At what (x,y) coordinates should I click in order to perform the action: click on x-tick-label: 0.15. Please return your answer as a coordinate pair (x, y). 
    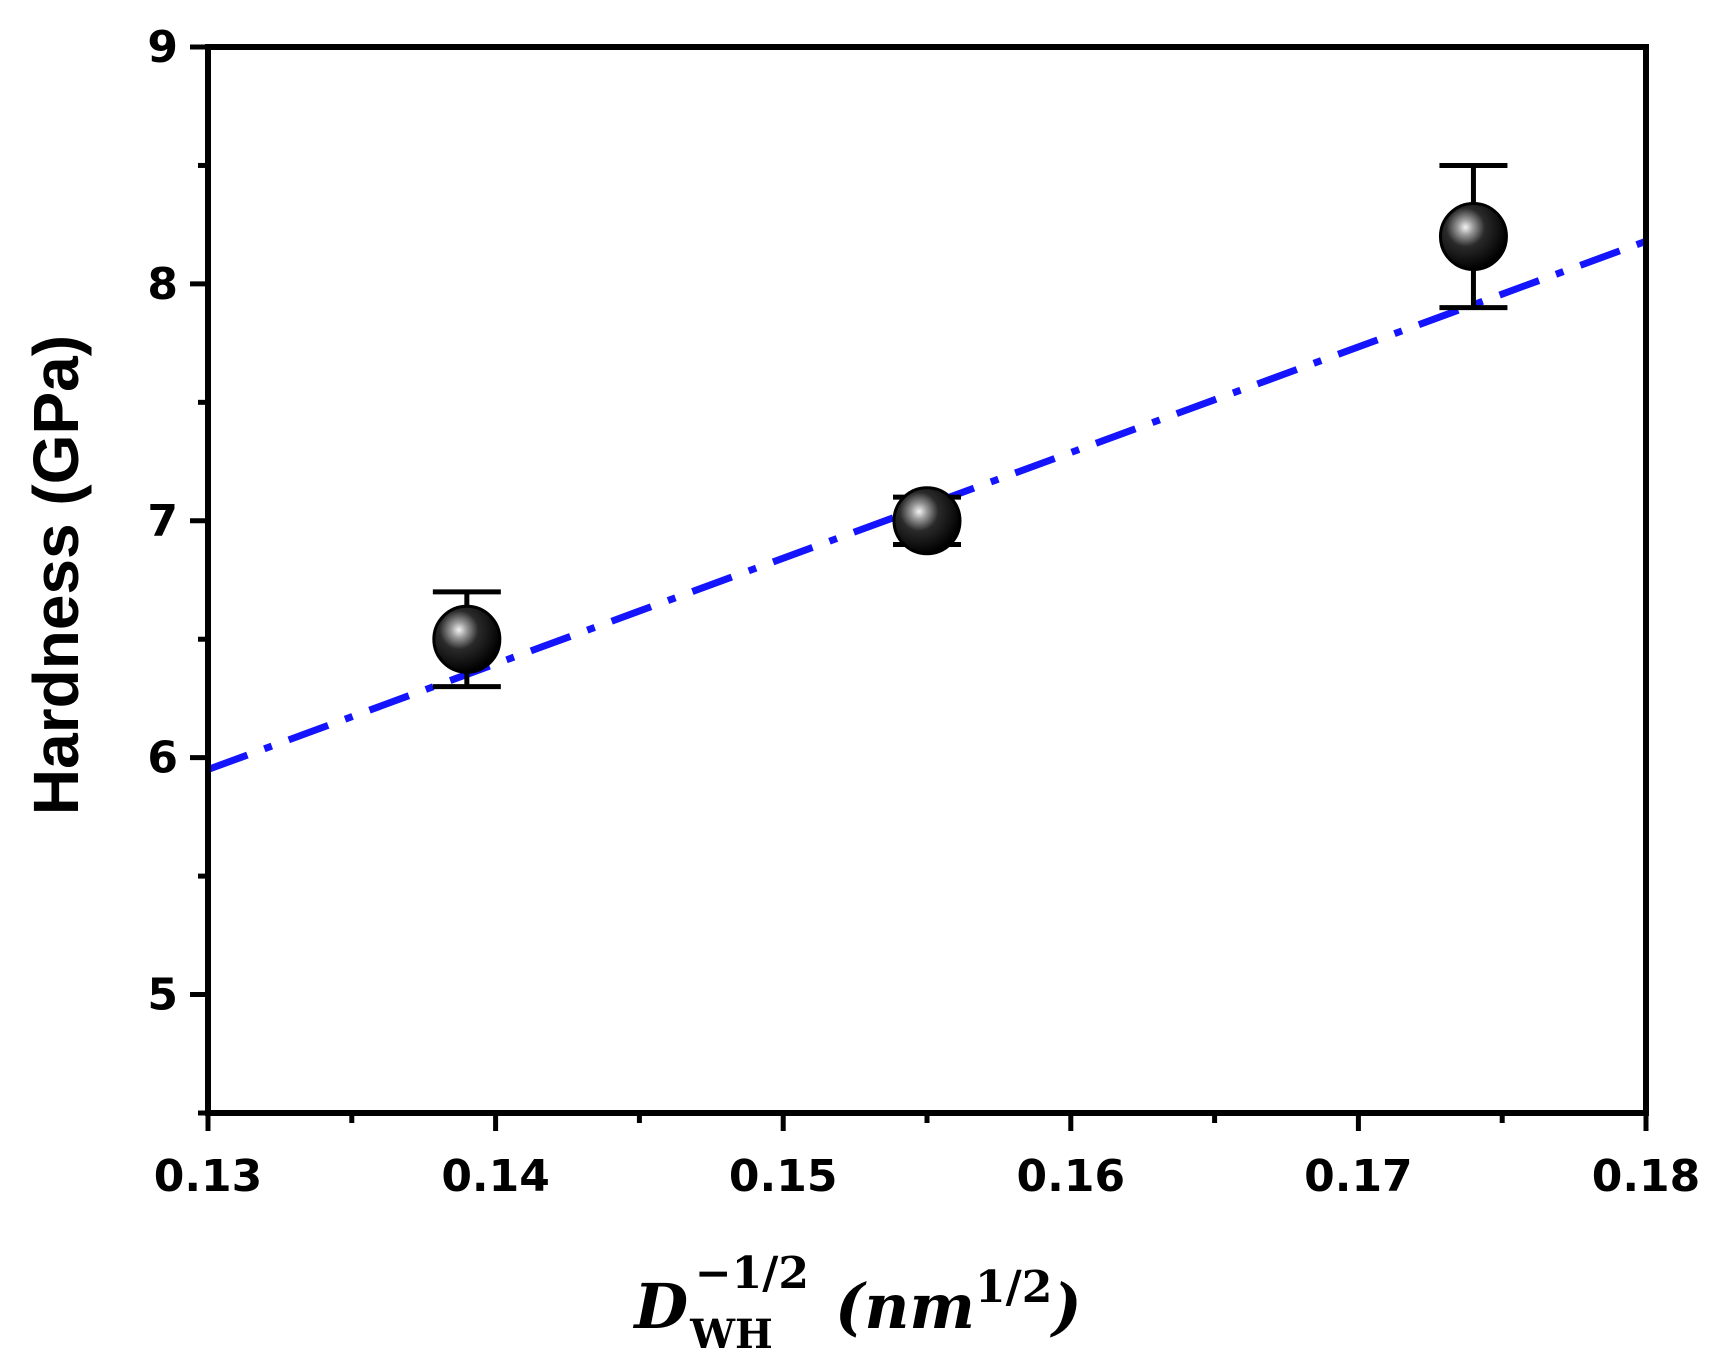
    Looking at the image, I should click on (783, 1176).